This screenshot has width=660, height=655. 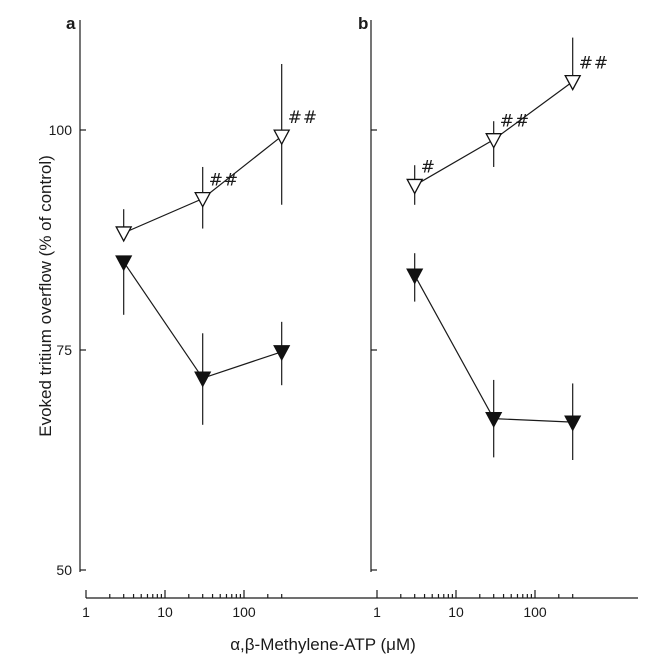 What do you see at coordinates (45, 296) in the screenshot?
I see `y-axis-title: Evoked tritium overflow (% of control)` at bounding box center [45, 296].